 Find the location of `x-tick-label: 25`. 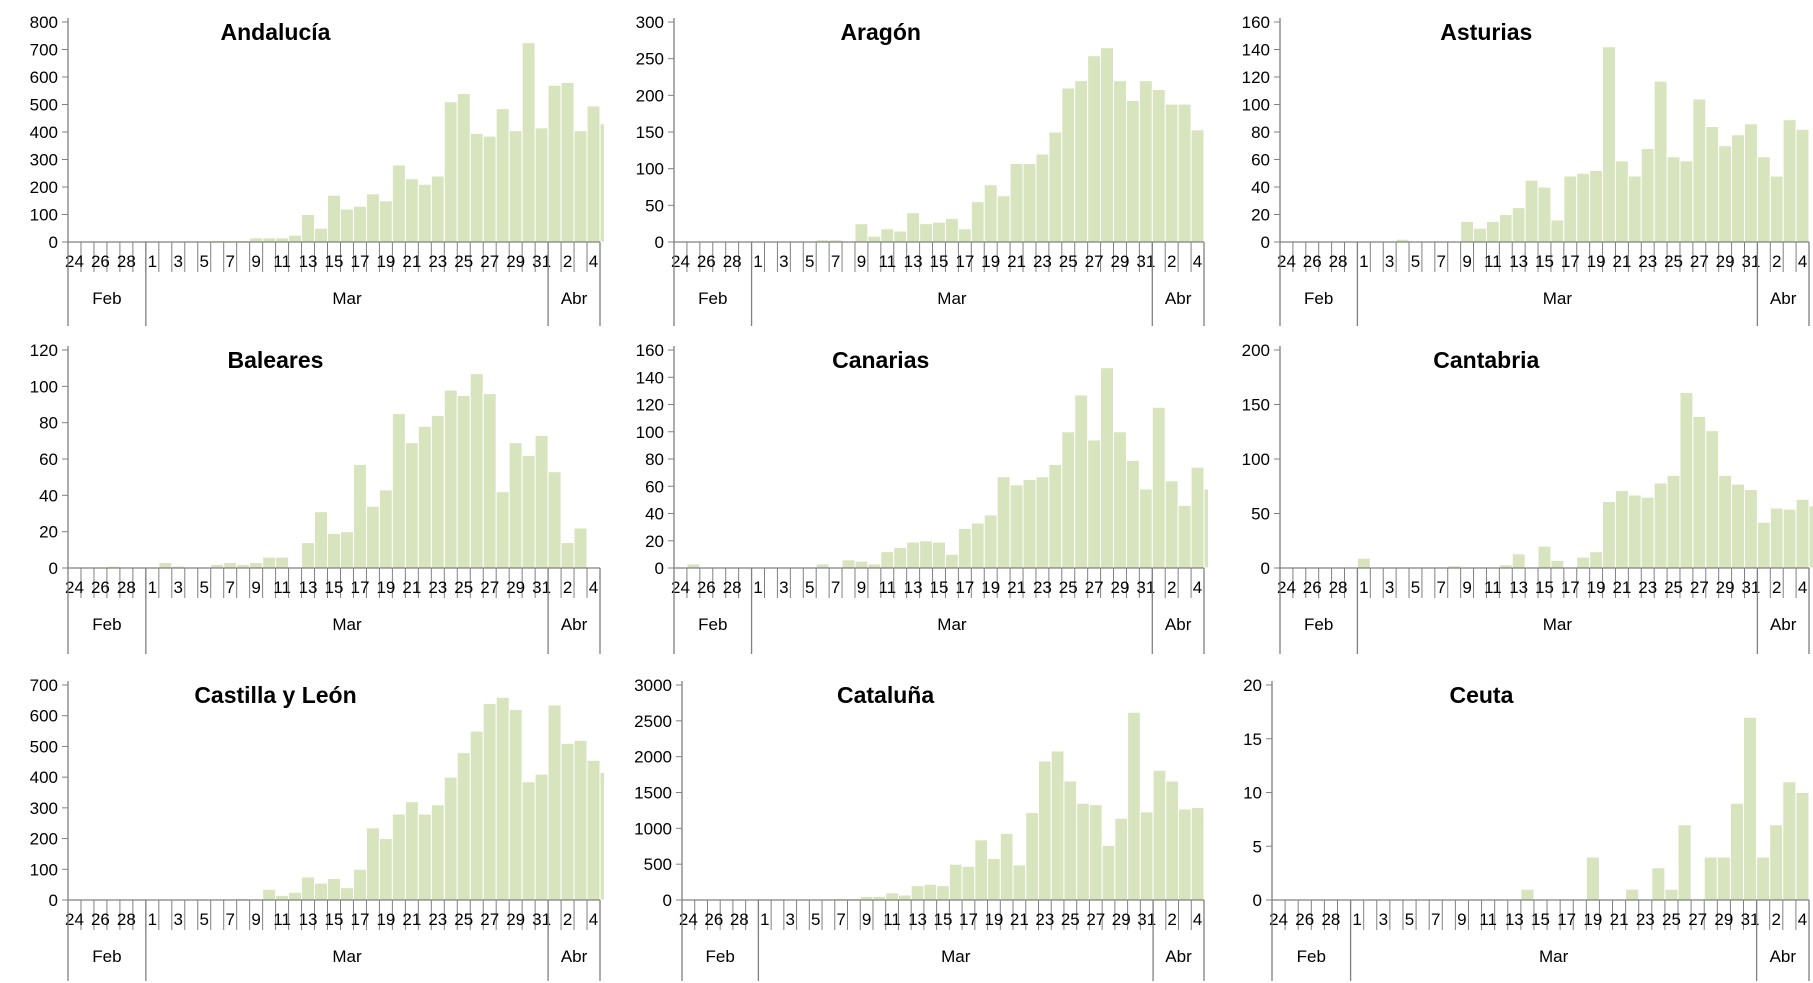

x-tick-label: 25 is located at coordinates (463, 919).